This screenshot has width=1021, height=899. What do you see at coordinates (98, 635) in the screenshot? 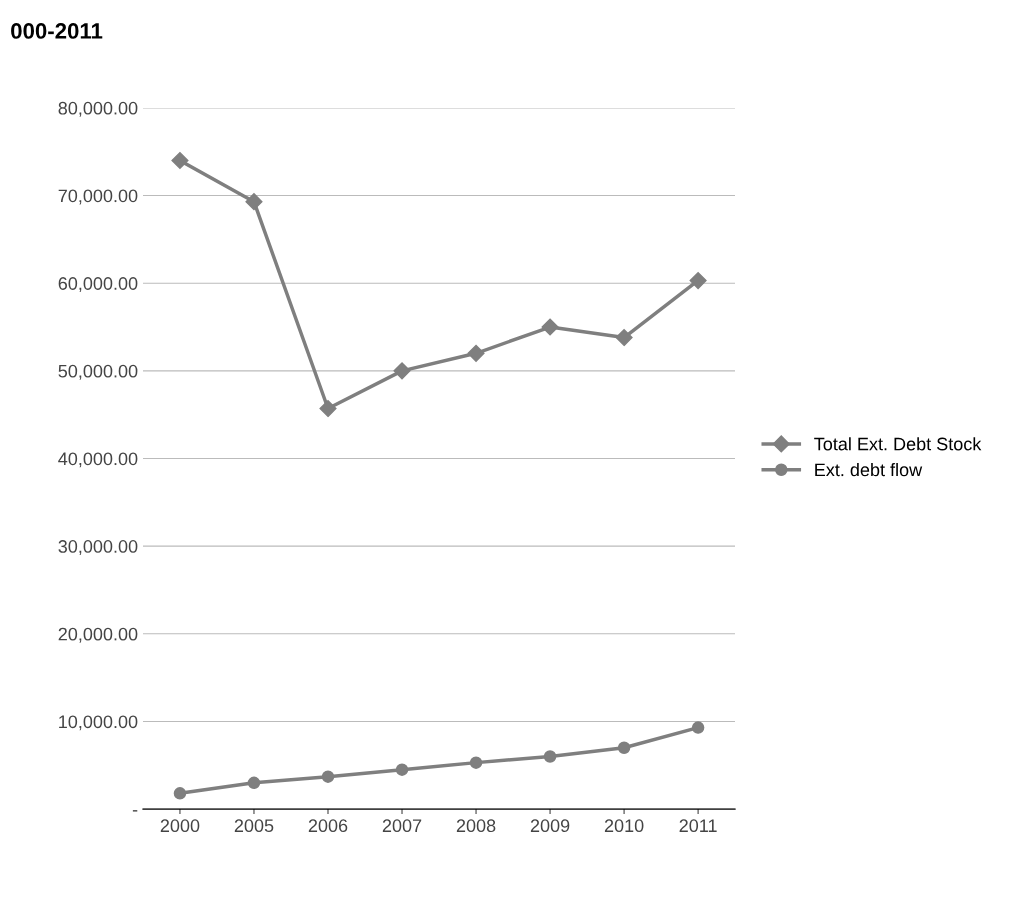
I see `y-tick-label: 20,000.00` at bounding box center [98, 635].